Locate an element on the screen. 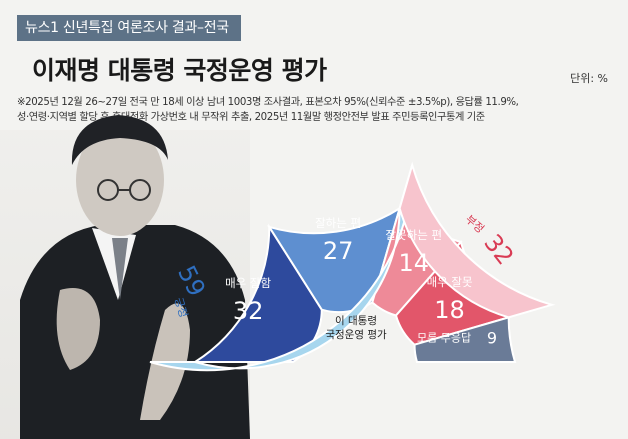 The width and height of the screenshot is (628, 439). center-label: 이 대통령 국정운영 평가 is located at coordinates (356, 328).